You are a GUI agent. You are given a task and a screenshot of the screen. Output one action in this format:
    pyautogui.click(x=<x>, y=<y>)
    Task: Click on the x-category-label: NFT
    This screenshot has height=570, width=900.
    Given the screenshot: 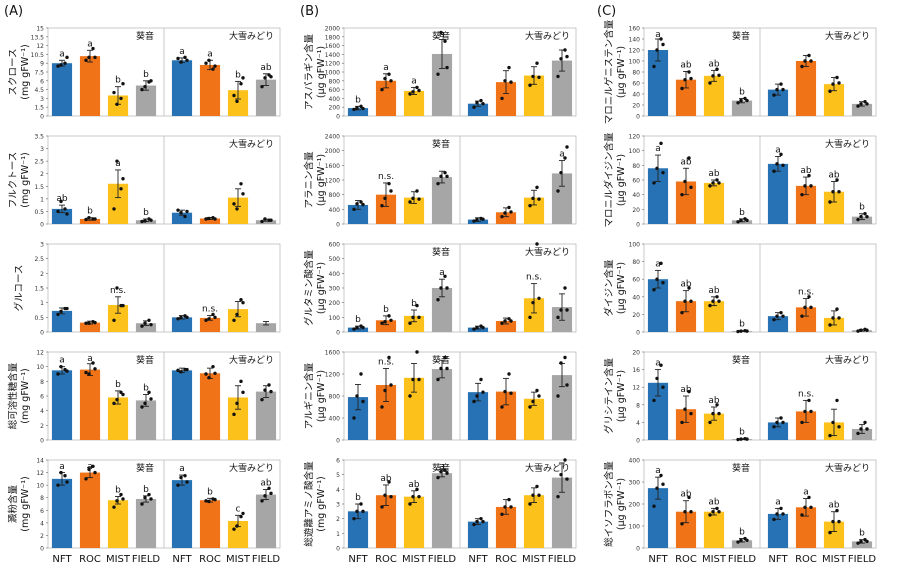 What is the action you would take?
    pyautogui.click(x=478, y=559)
    